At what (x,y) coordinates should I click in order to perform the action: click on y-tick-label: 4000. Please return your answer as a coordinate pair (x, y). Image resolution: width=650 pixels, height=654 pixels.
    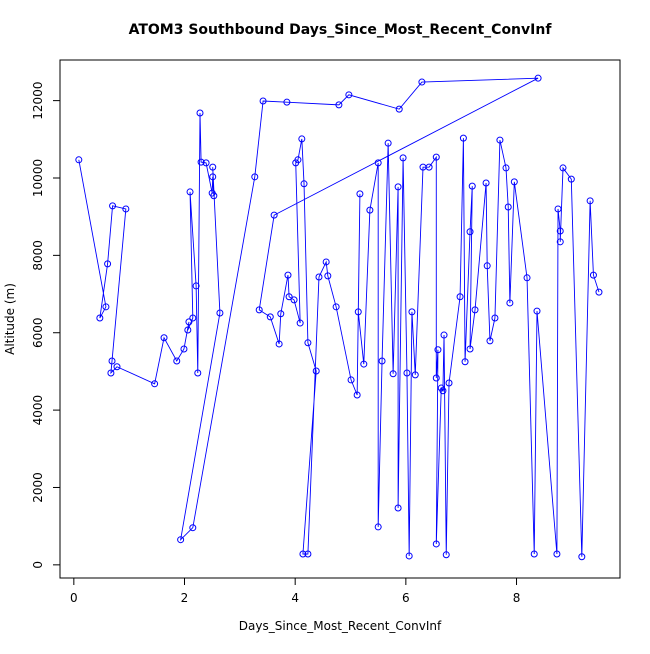
    Looking at the image, I should click on (38, 410).